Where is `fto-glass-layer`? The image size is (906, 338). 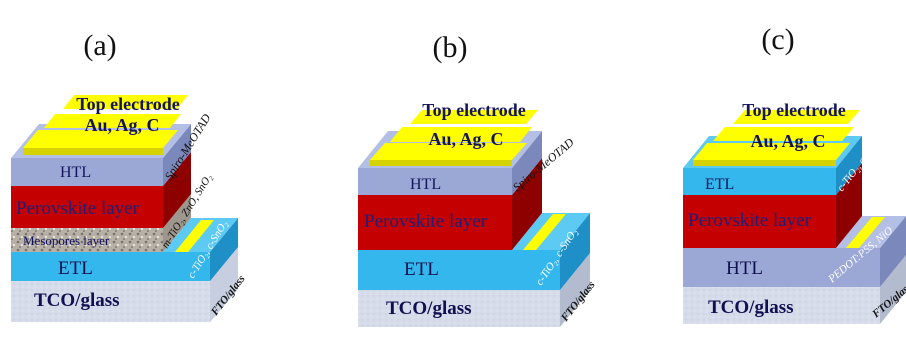 fto-glass-layer is located at coordinates (224, 284).